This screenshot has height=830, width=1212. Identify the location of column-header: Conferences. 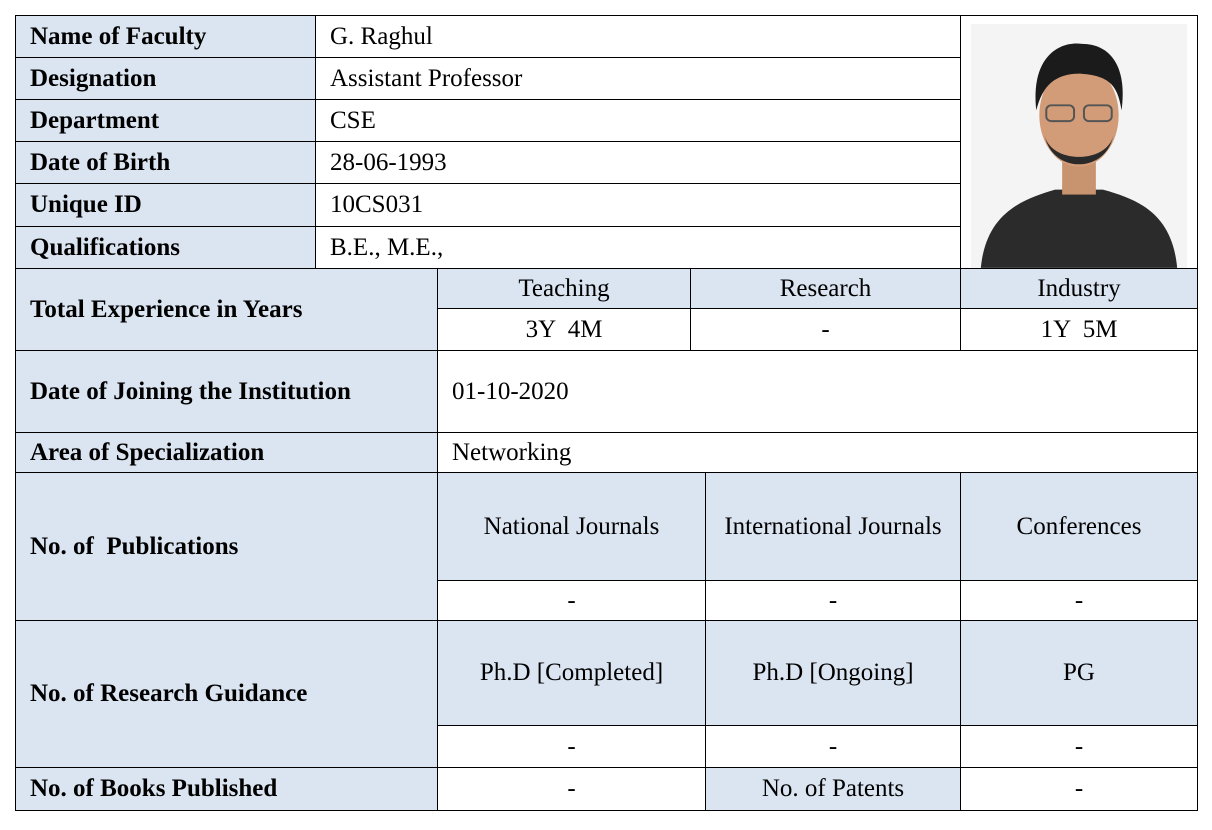
(1079, 526).